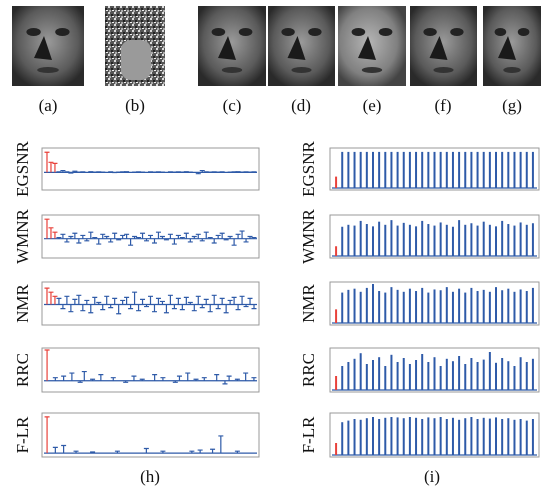 This screenshot has width=541, height=492. What do you see at coordinates (227, 48) in the screenshot?
I see `nose-shadow` at bounding box center [227, 48].